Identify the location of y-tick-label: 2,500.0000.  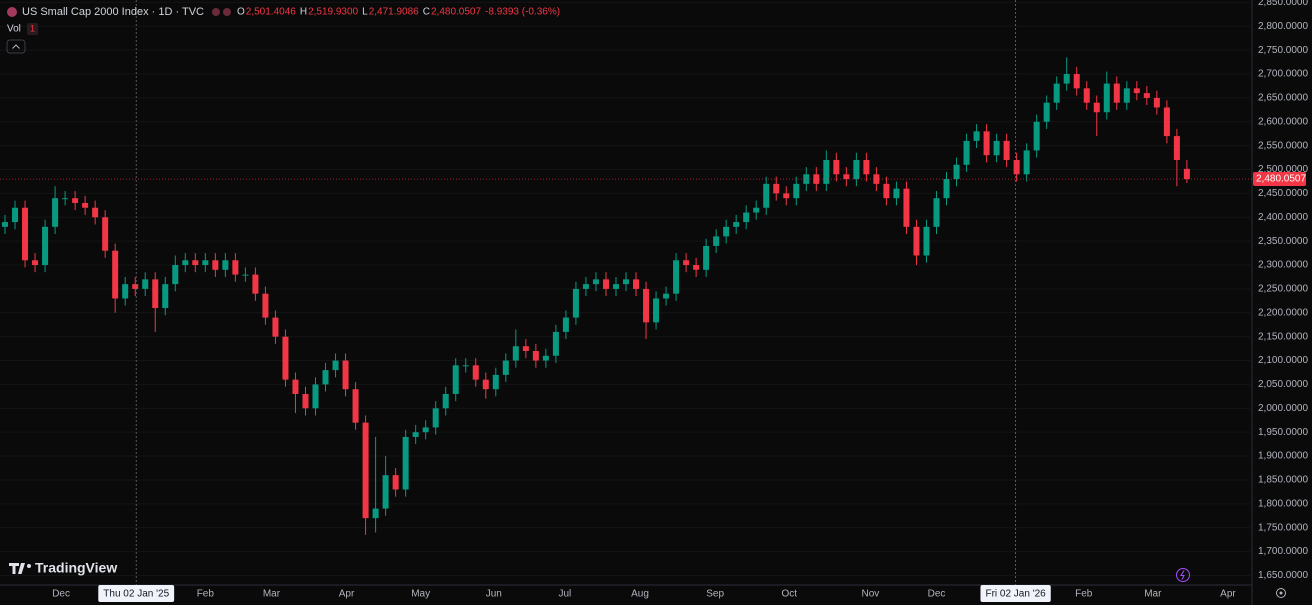
(1283, 169).